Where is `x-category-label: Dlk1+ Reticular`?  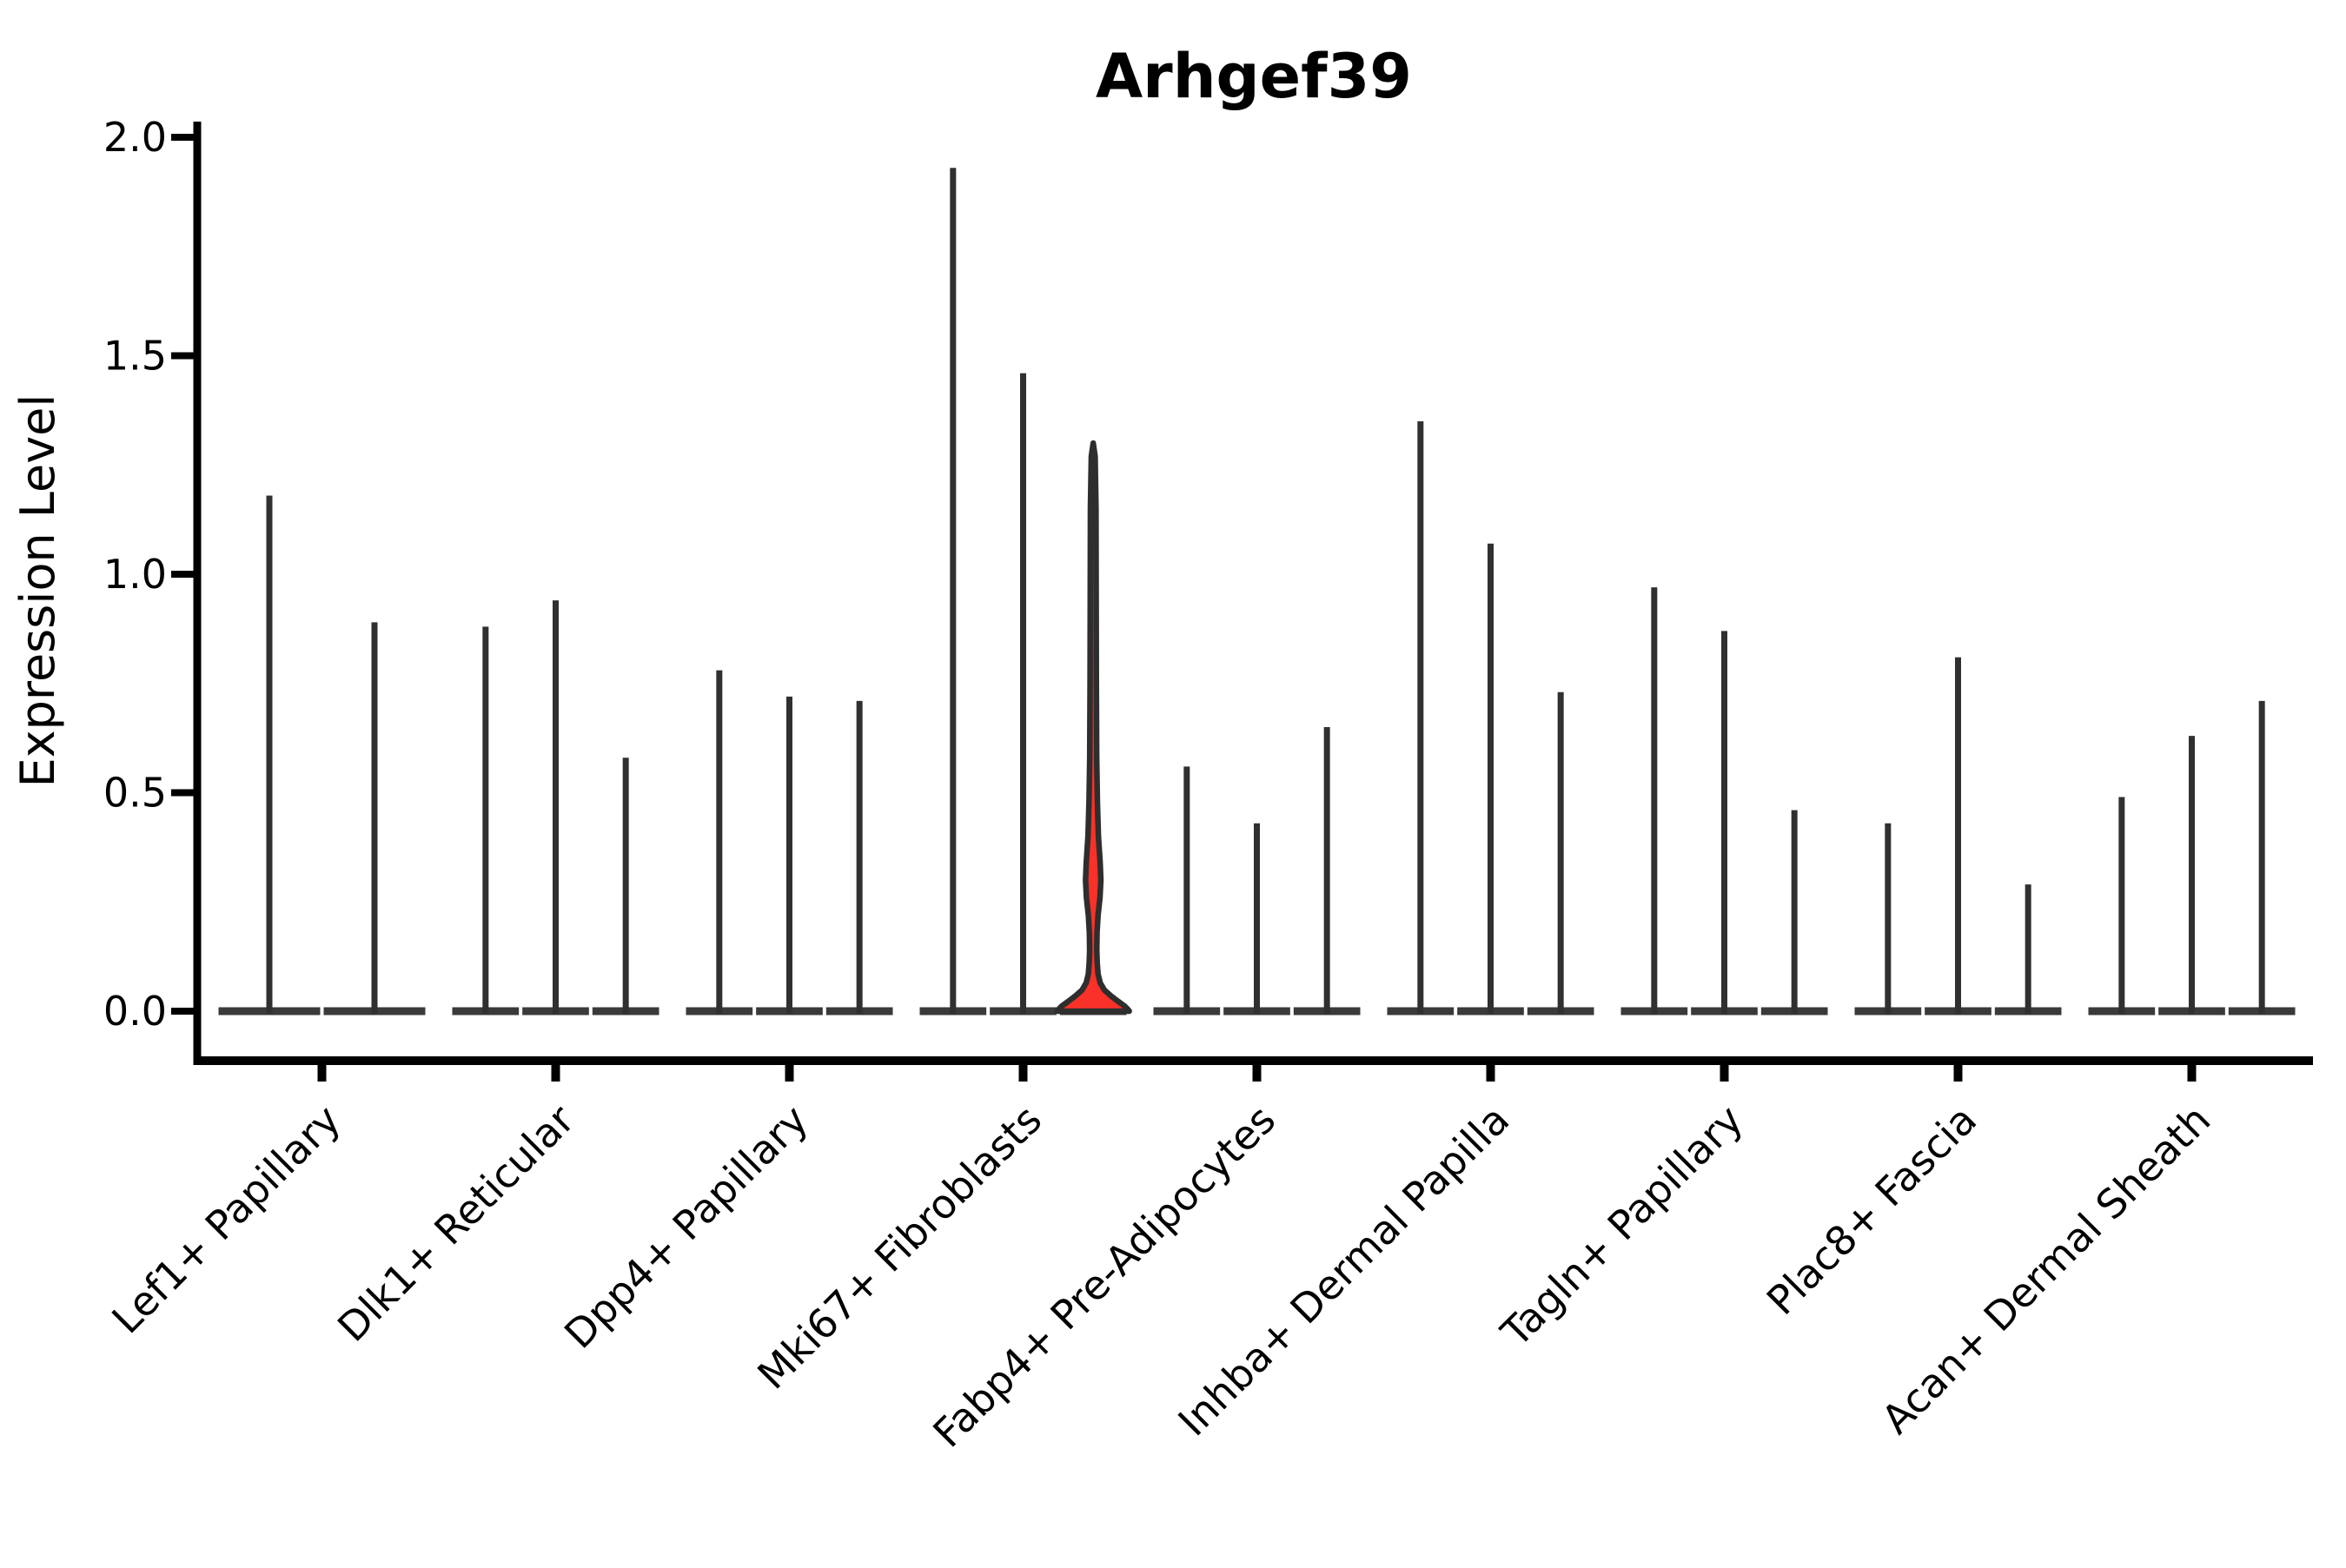 x-category-label: Dlk1+ Reticular is located at coordinates (456, 1223).